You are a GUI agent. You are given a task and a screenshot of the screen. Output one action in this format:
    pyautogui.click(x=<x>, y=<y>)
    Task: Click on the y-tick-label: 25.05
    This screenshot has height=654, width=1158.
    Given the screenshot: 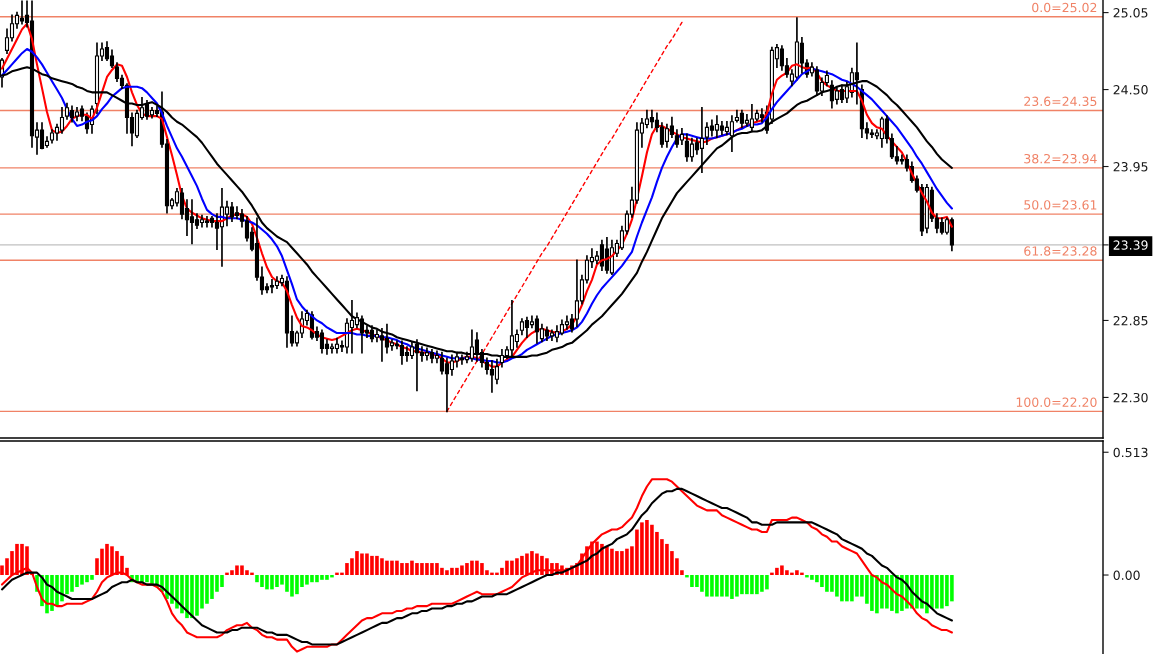 What is the action you would take?
    pyautogui.click(x=1130, y=13)
    